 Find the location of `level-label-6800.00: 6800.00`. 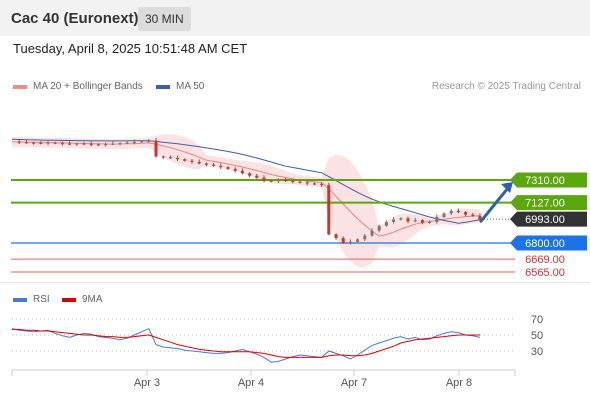

level-label-6800.00: 6800.00 is located at coordinates (545, 244).